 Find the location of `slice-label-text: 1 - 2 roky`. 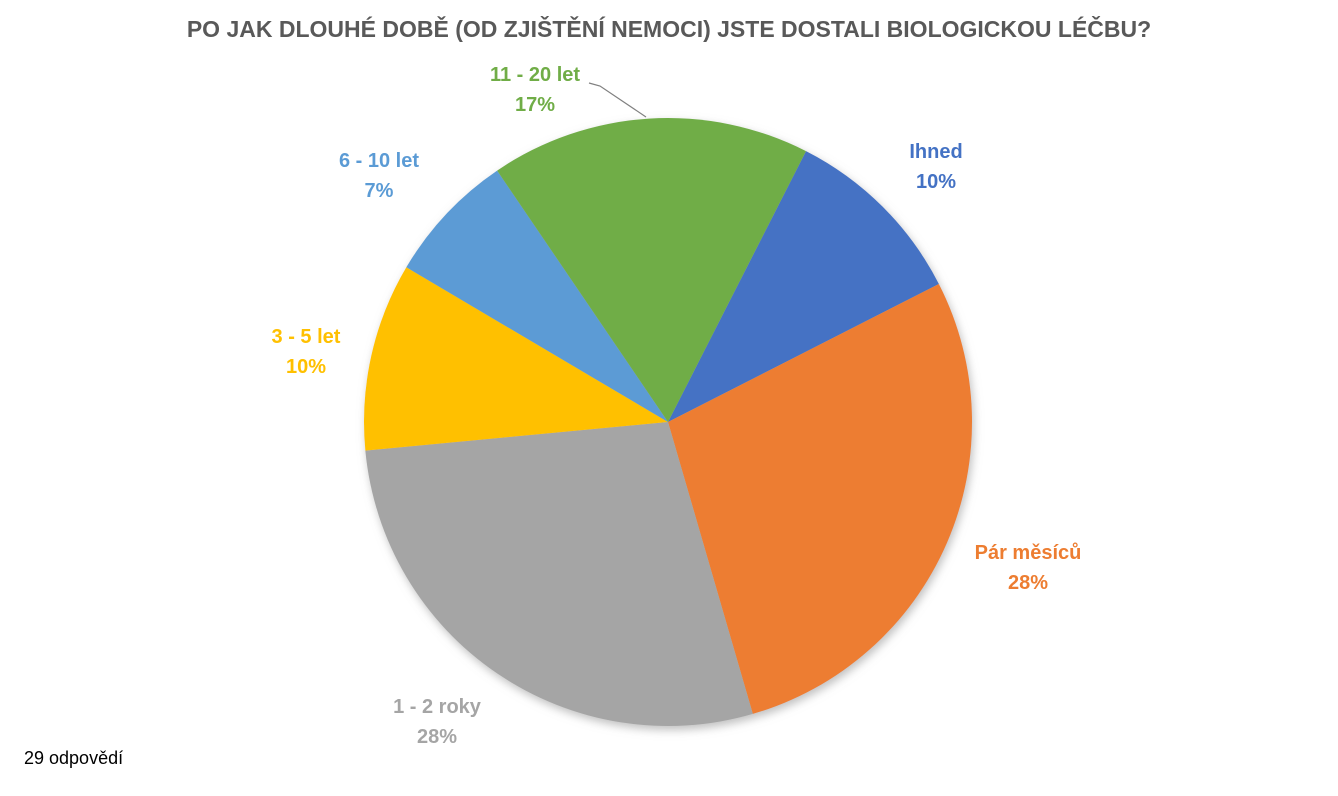

slice-label-text: 1 - 2 roky is located at coordinates (437, 707).